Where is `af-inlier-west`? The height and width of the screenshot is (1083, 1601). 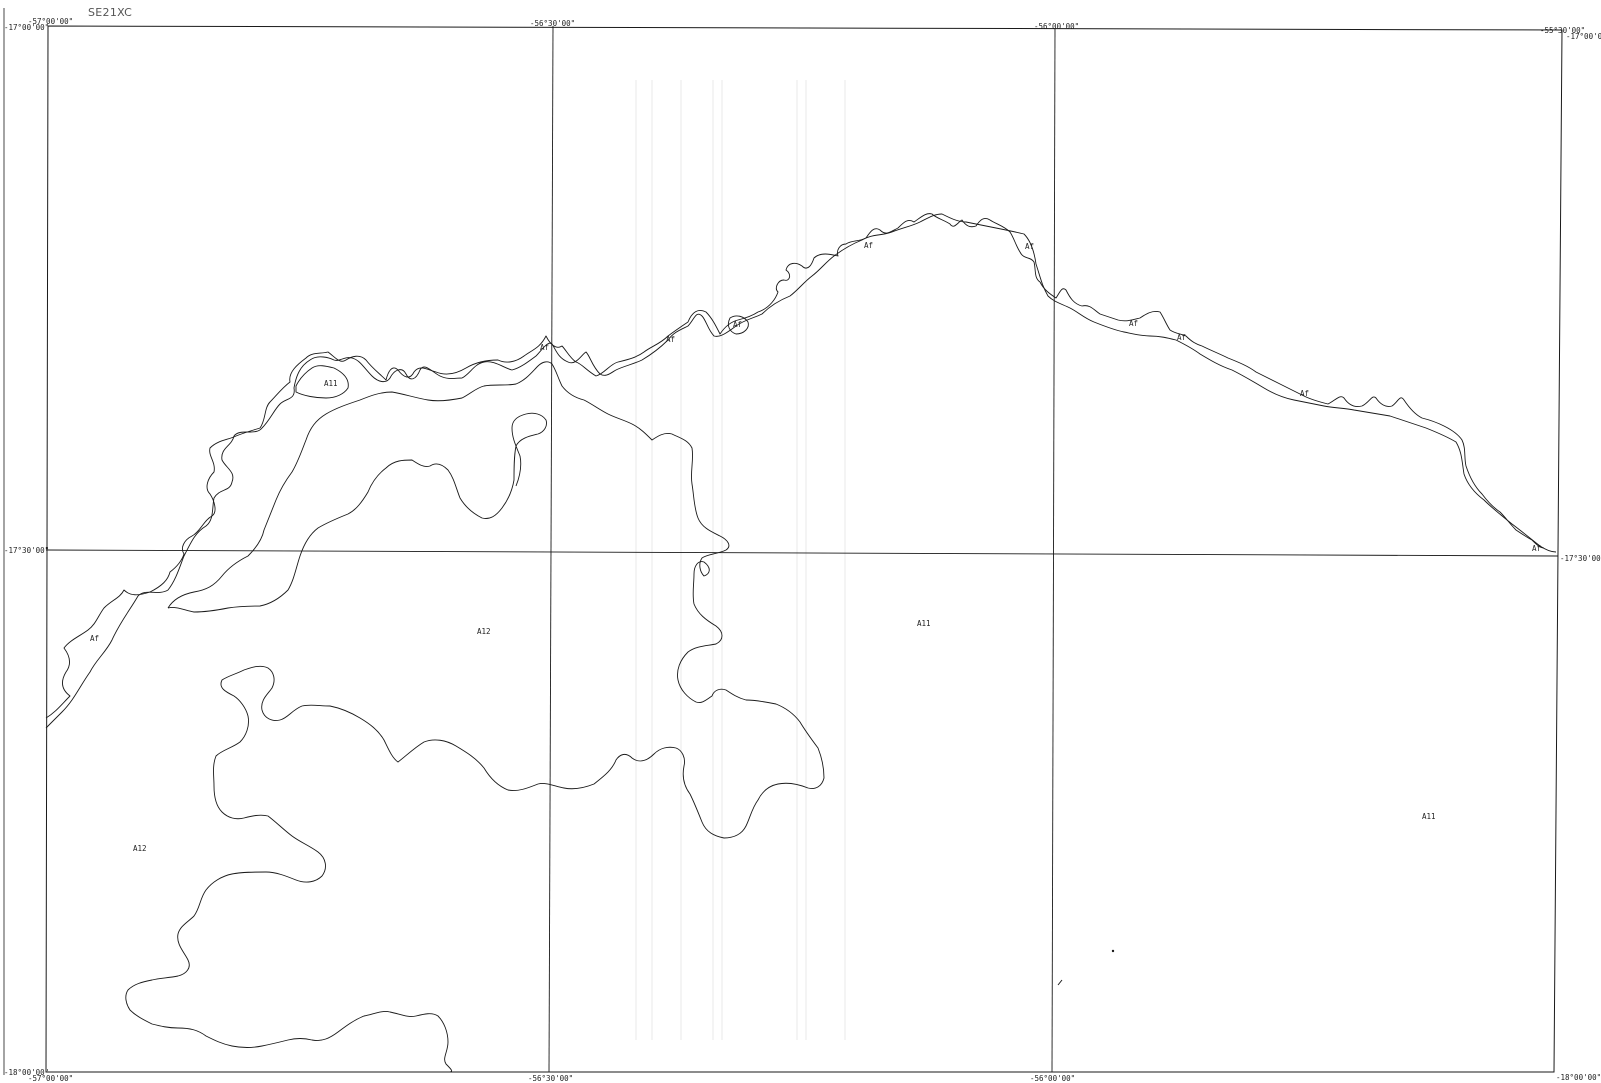 af-inlier-west is located at coordinates (322, 382).